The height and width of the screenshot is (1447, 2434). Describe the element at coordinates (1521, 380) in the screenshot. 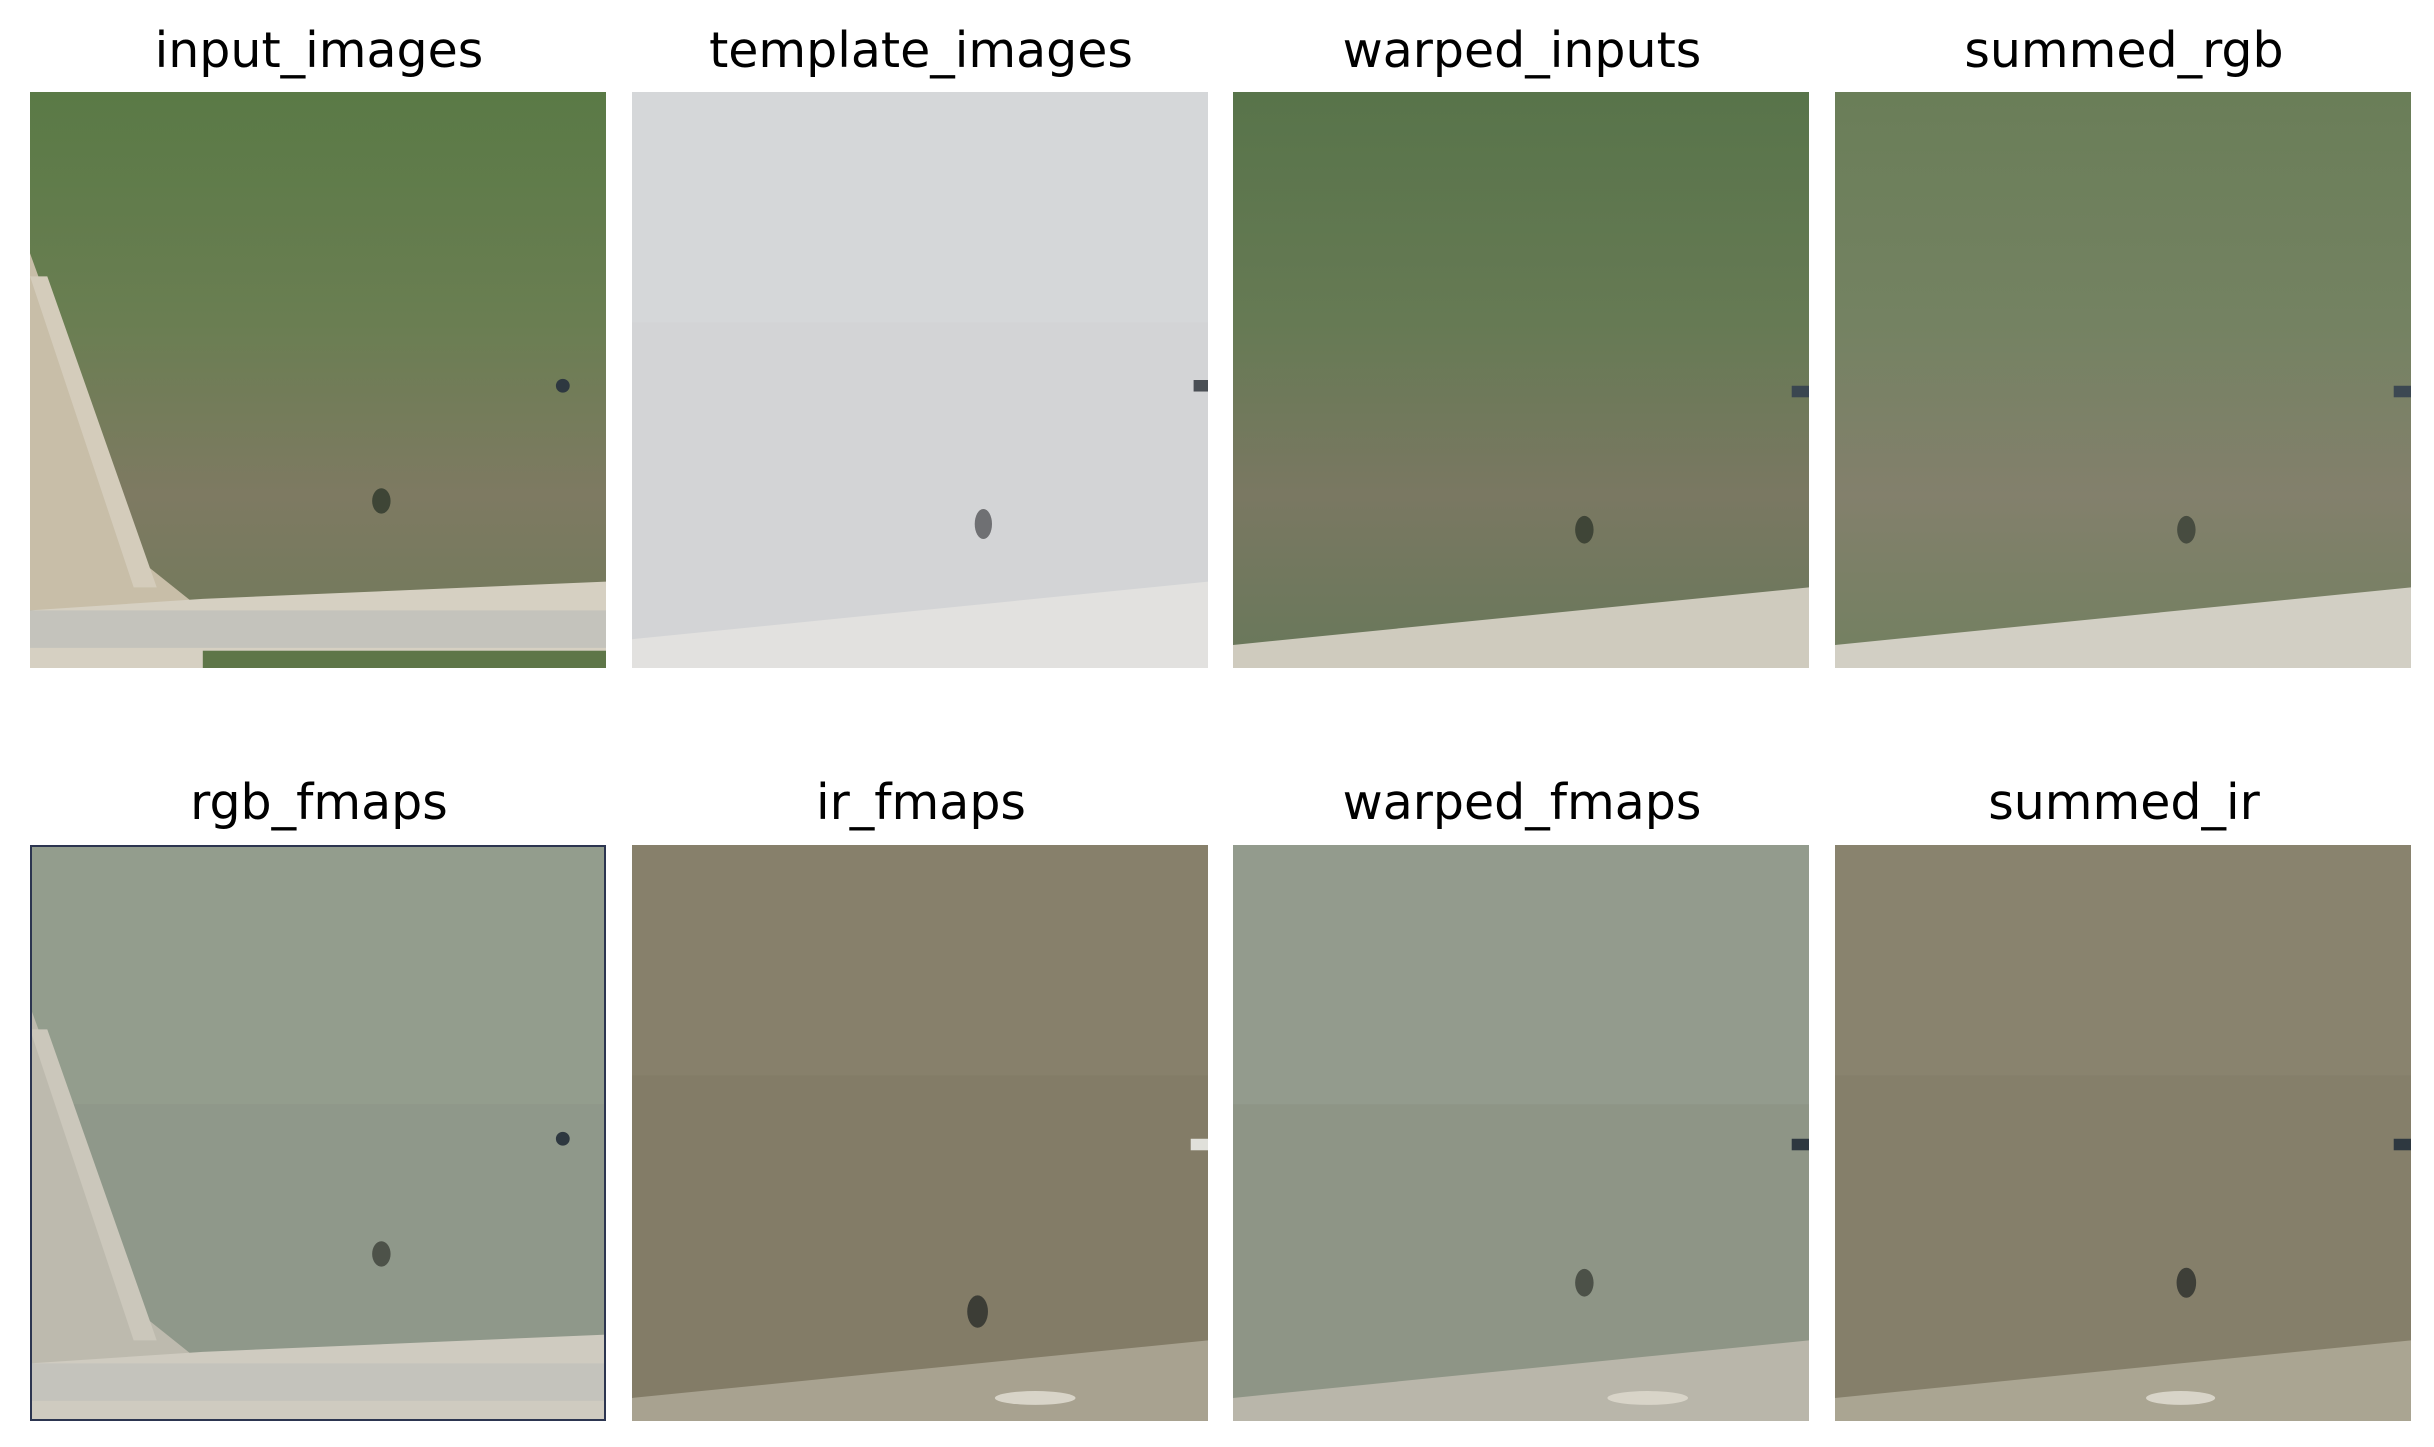

I see `warped-inputs-image` at that location.